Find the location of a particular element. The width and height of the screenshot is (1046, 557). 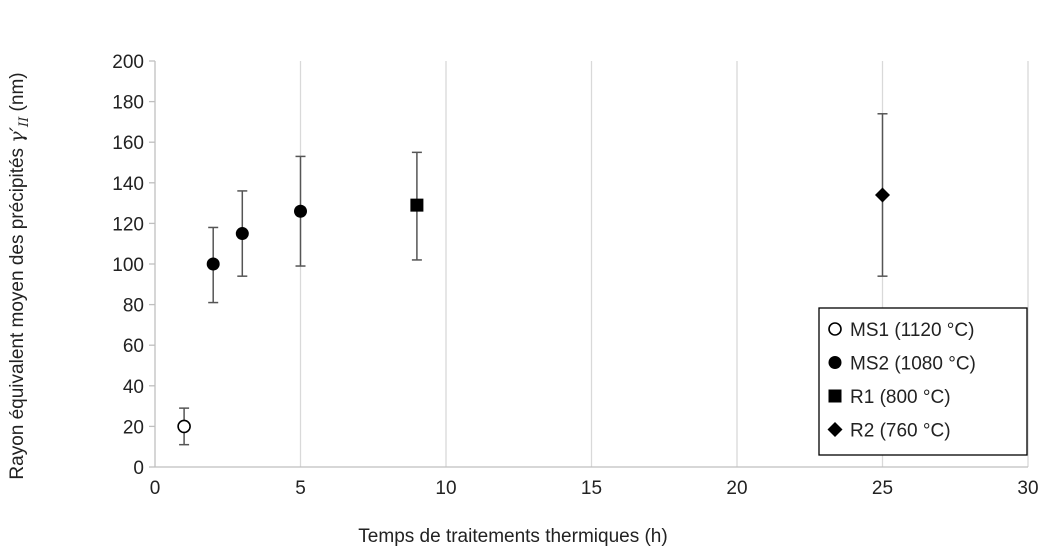

x-tick-label-25: 25 is located at coordinates (882, 488).